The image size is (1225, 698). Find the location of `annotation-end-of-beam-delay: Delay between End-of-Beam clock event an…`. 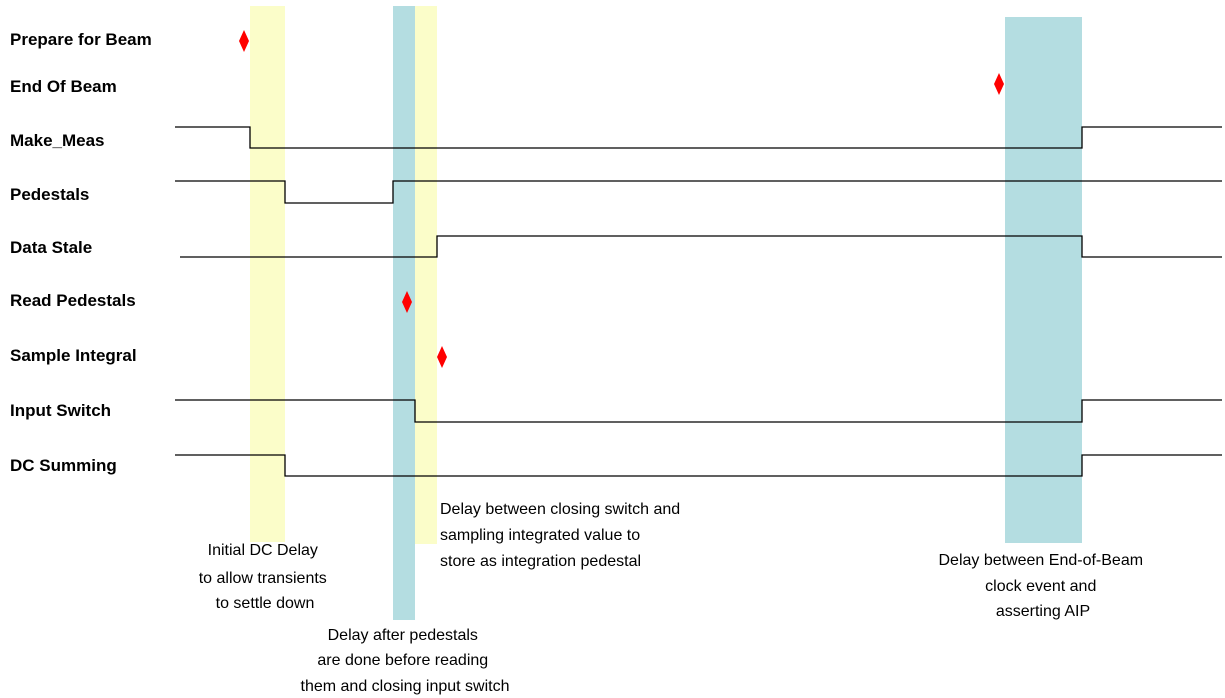

annotation-end-of-beam-delay: Delay between End-of-Beam clock event an… is located at coordinates (1042, 586).